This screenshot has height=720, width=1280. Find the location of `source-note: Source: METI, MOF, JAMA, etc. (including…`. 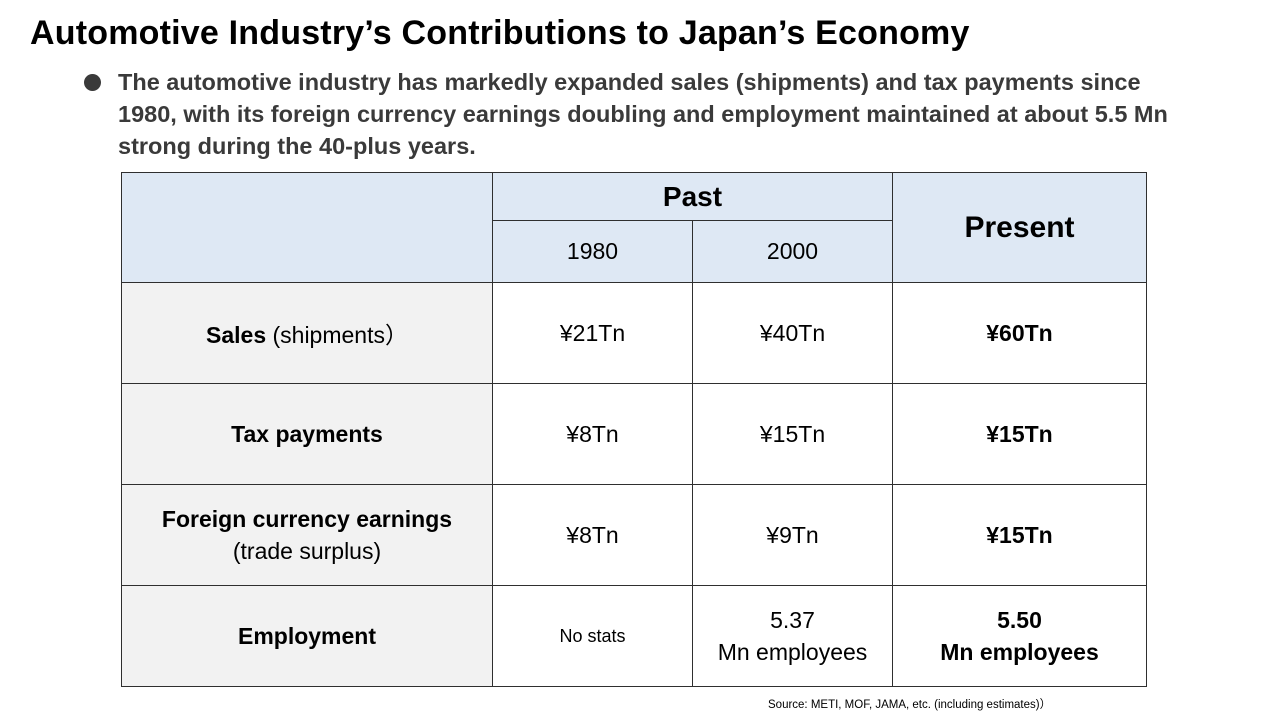

source-note: Source: METI, MOF, JAMA, etc. (including… is located at coordinates (910, 705).